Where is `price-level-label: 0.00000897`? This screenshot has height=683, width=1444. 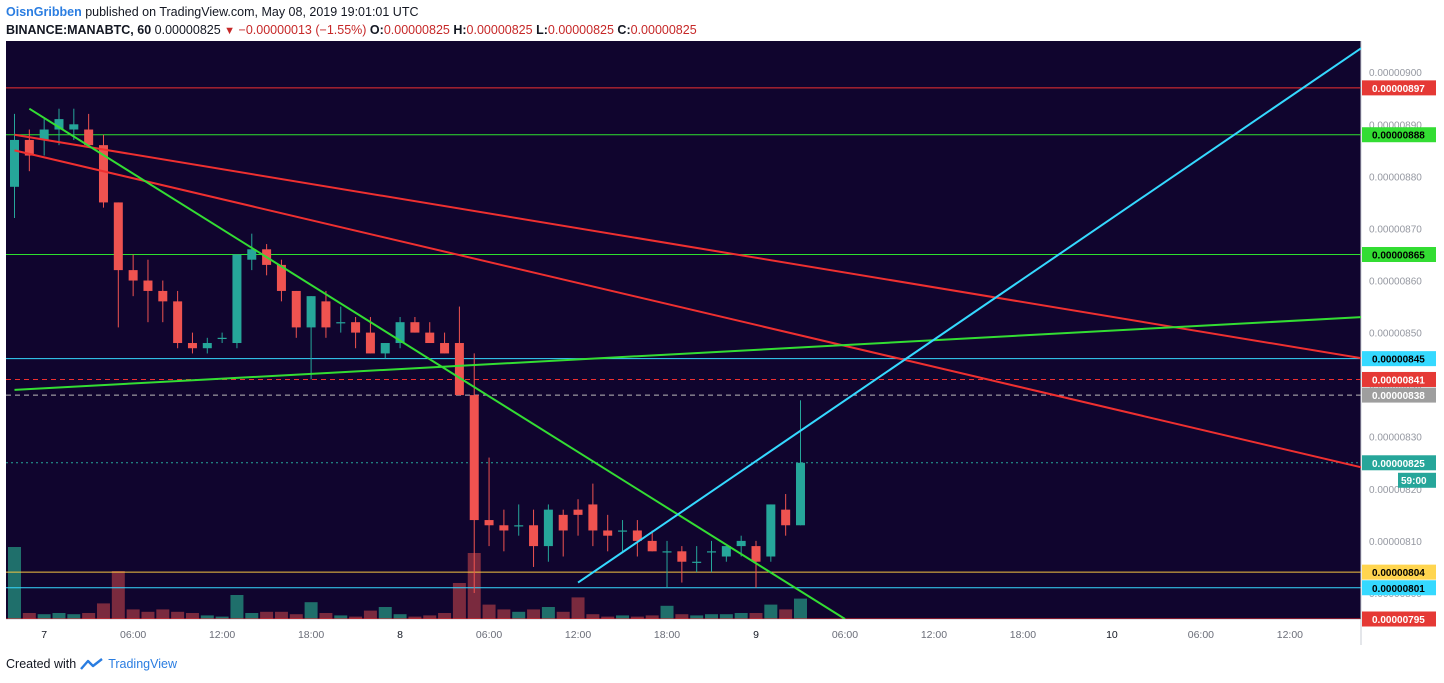 price-level-label: 0.00000897 is located at coordinates (1399, 88).